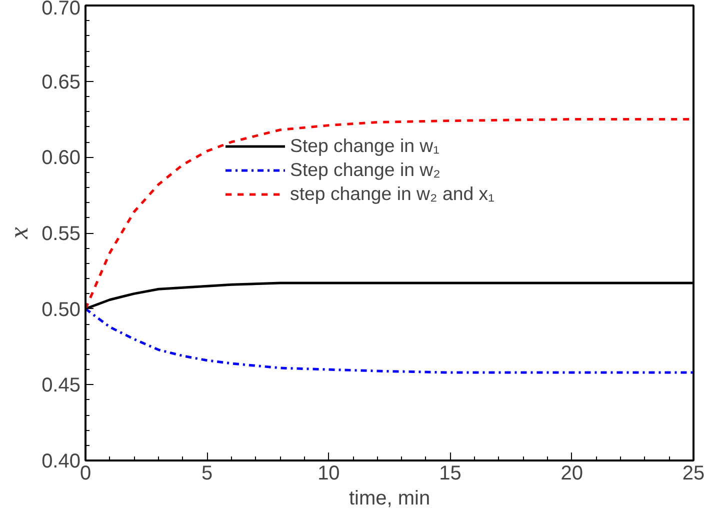 This screenshot has height=512, width=713. I want to click on y-tick-label: 0.55, so click(61, 234).